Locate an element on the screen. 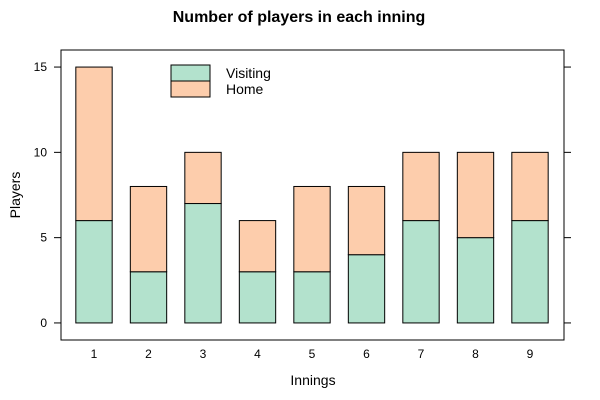 This screenshot has height=400, width=600. x-axis: 1 2 3 4 5 6 7 8 9 is located at coordinates (312, 354).